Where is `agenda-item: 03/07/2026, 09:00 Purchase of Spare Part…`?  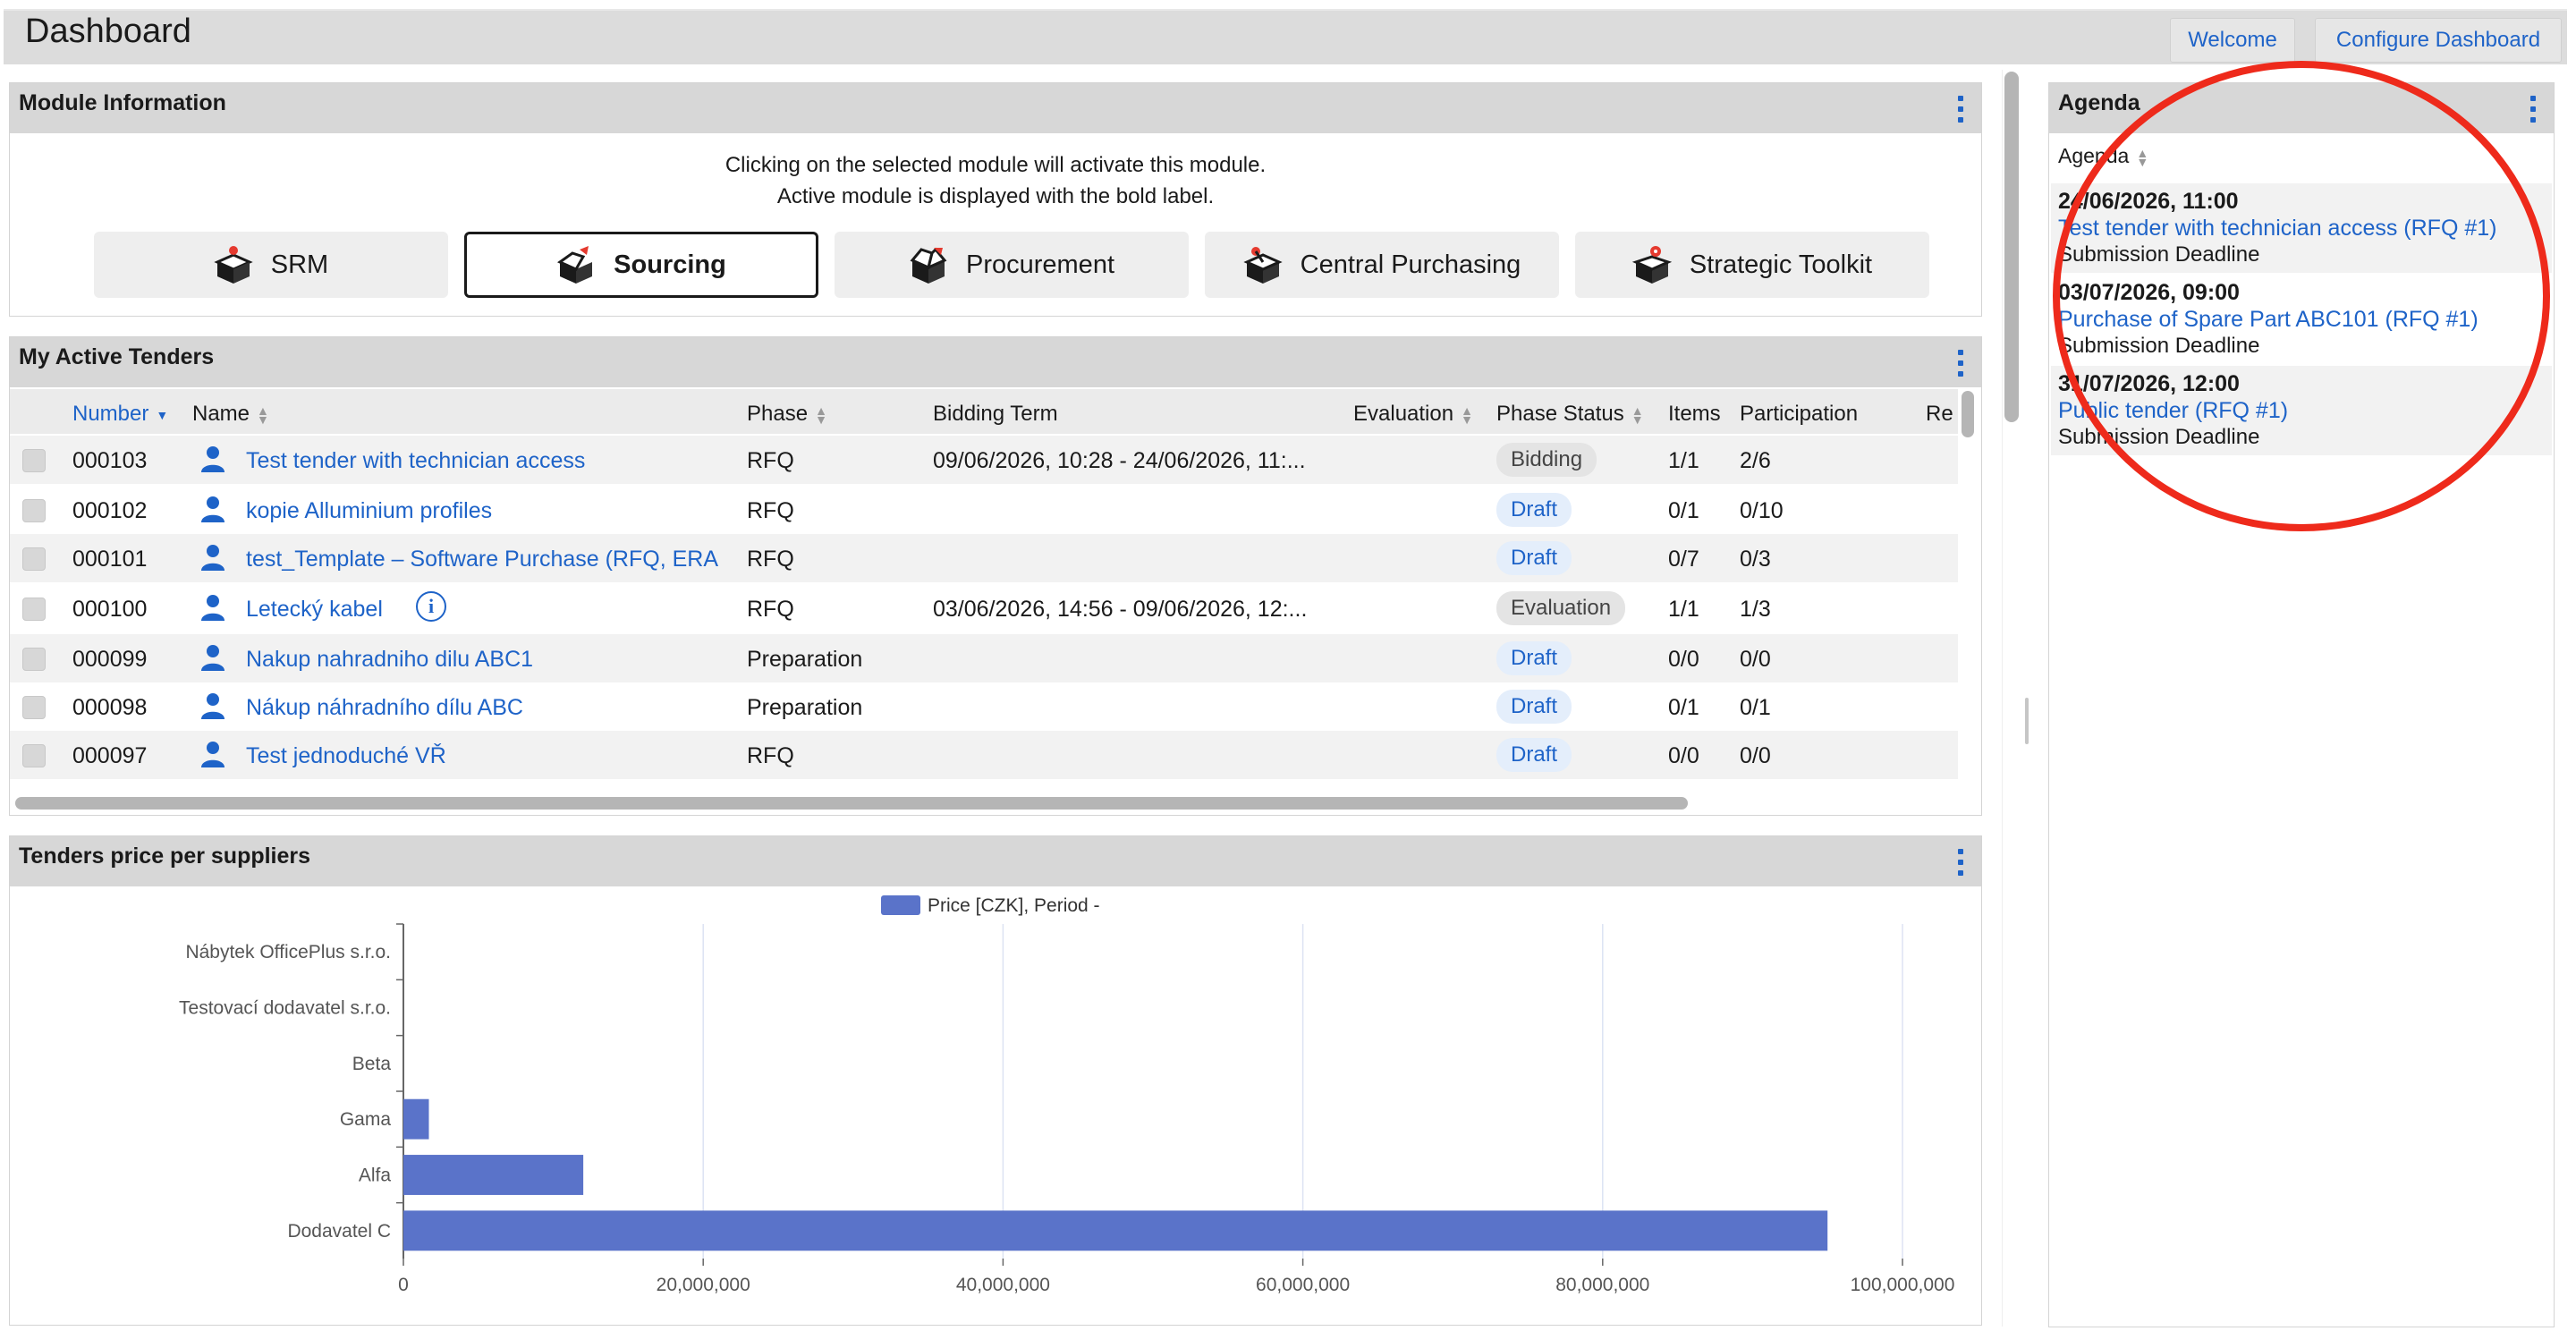
agenda-item: 03/07/2026, 09:00 Purchase of Spare Part… is located at coordinates (2301, 320).